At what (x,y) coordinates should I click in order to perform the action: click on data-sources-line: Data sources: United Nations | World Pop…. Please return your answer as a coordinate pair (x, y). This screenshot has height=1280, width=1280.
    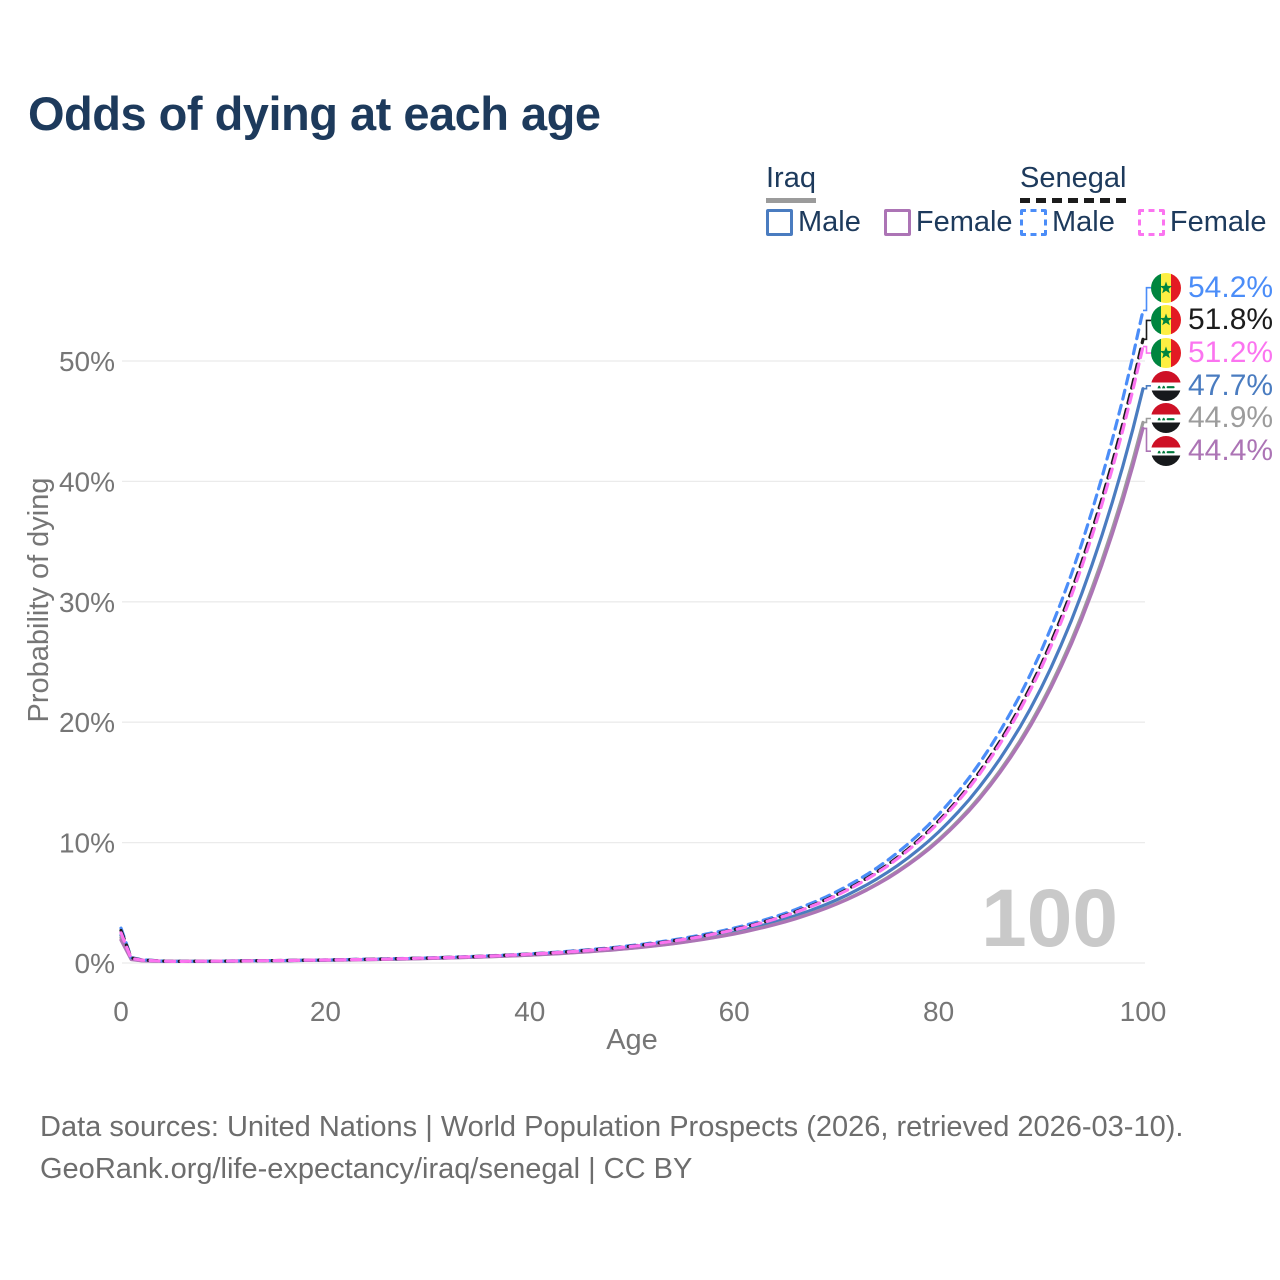
    Looking at the image, I should click on (612, 1127).